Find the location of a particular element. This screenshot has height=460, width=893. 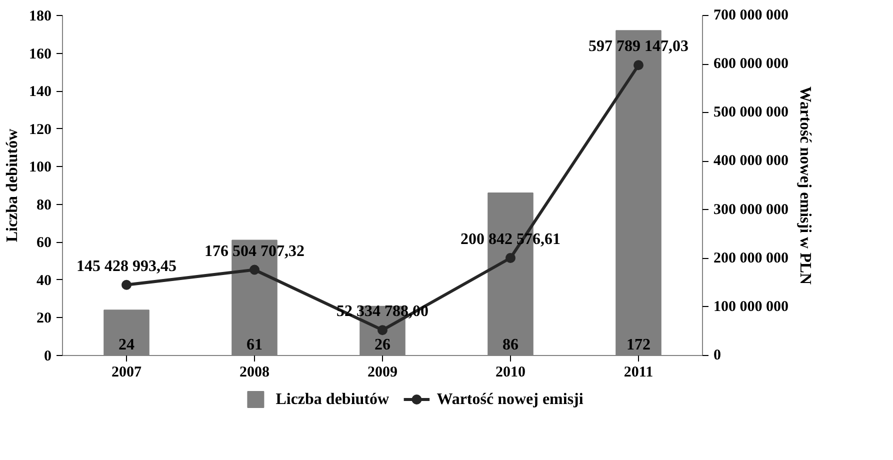

x-tick-label: 2010 is located at coordinates (511, 372).